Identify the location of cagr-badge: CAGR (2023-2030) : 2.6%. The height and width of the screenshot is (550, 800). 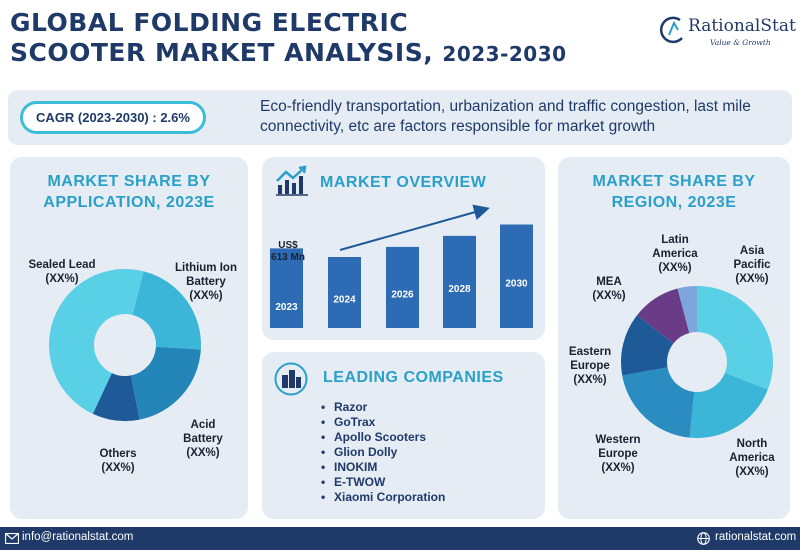
(113, 117).